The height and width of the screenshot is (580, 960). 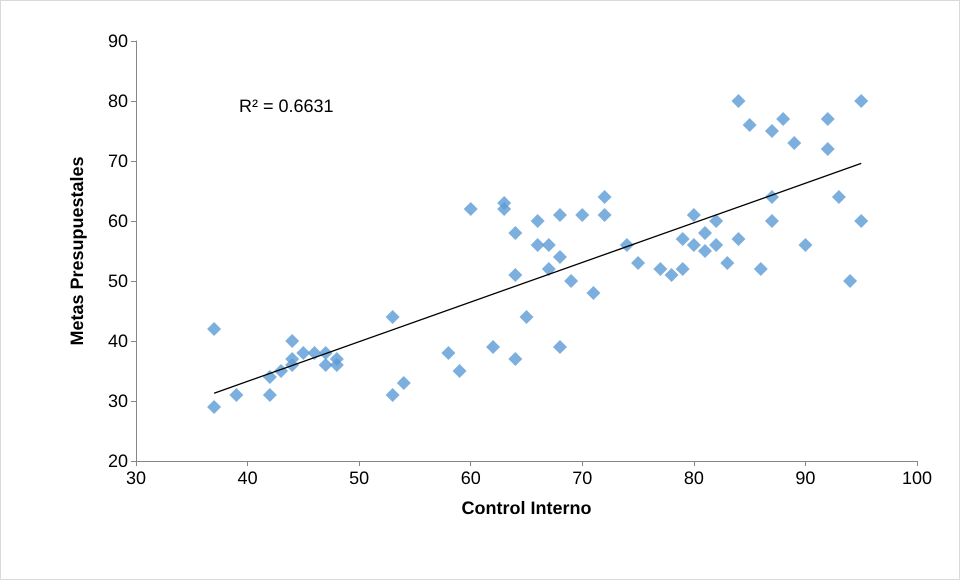 I want to click on y-tick-label: 30, so click(x=118, y=401).